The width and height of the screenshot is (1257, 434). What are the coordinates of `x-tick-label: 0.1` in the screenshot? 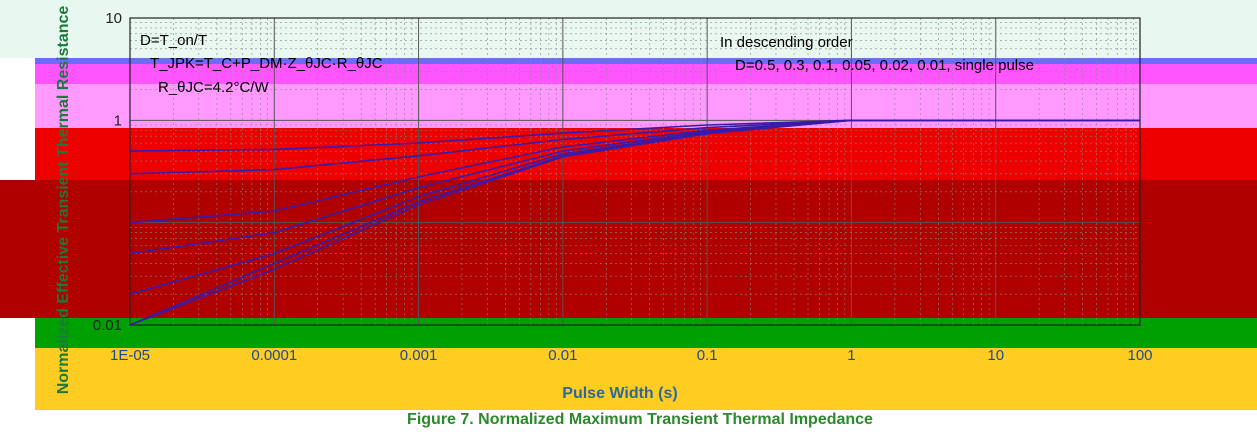 It's located at (707, 355).